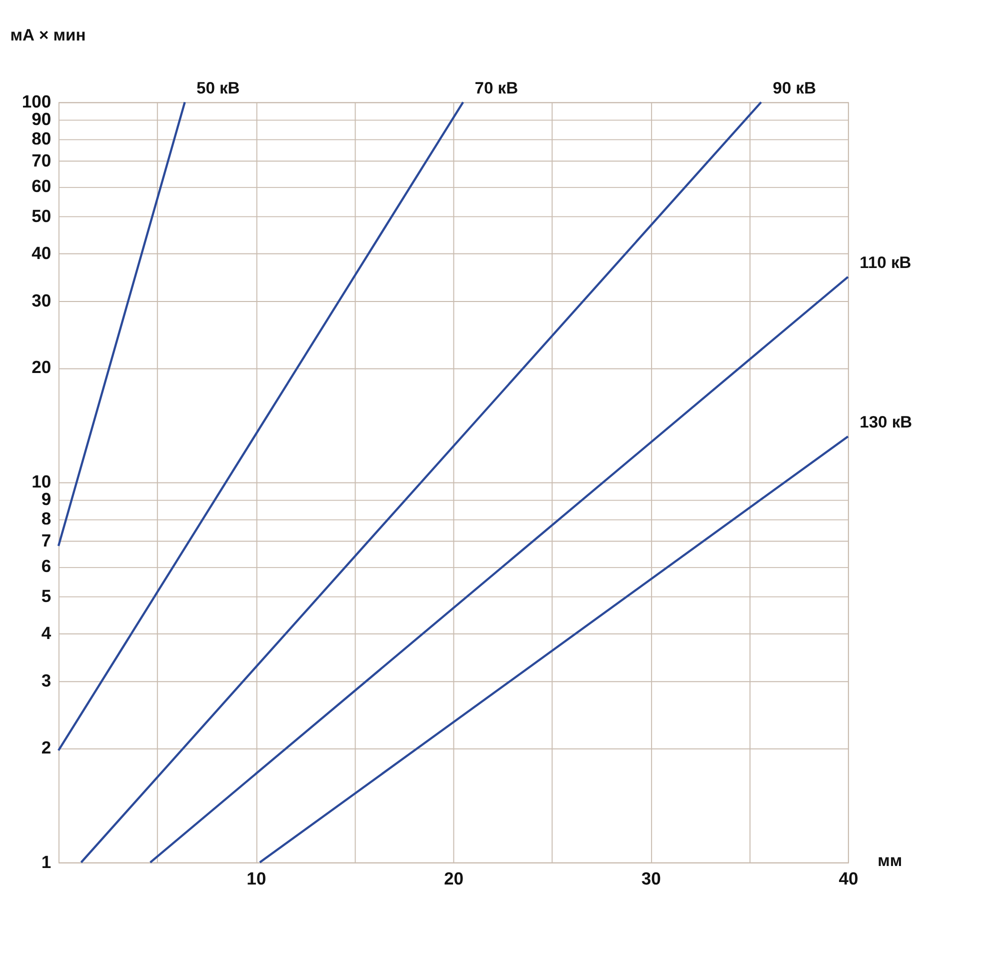  I want to click on y-tick-label: 2, so click(46, 747).